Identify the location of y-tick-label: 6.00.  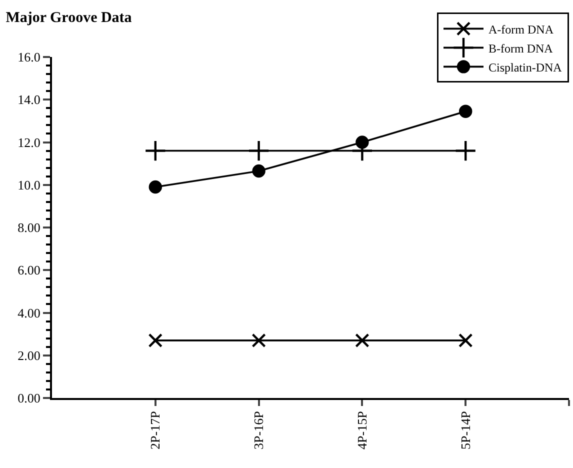
(29, 270).